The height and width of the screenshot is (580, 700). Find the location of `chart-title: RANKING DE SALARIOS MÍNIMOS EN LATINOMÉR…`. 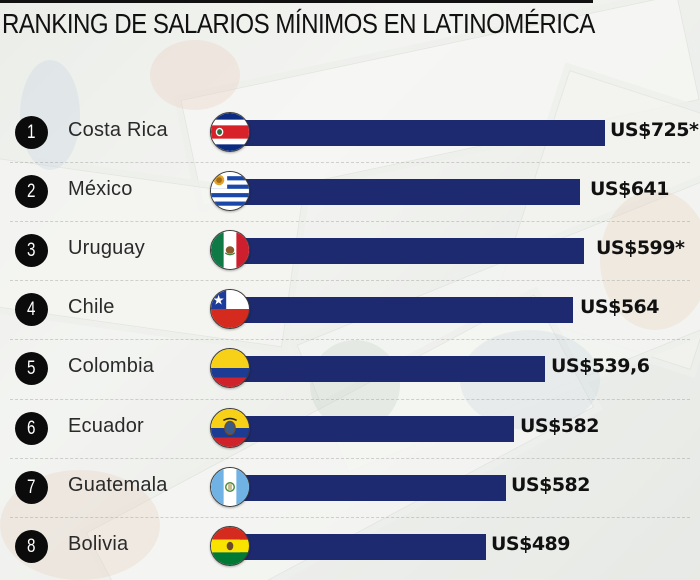

chart-title: RANKING DE SALARIOS MÍNIMOS EN LATINOMÉR… is located at coordinates (298, 23).